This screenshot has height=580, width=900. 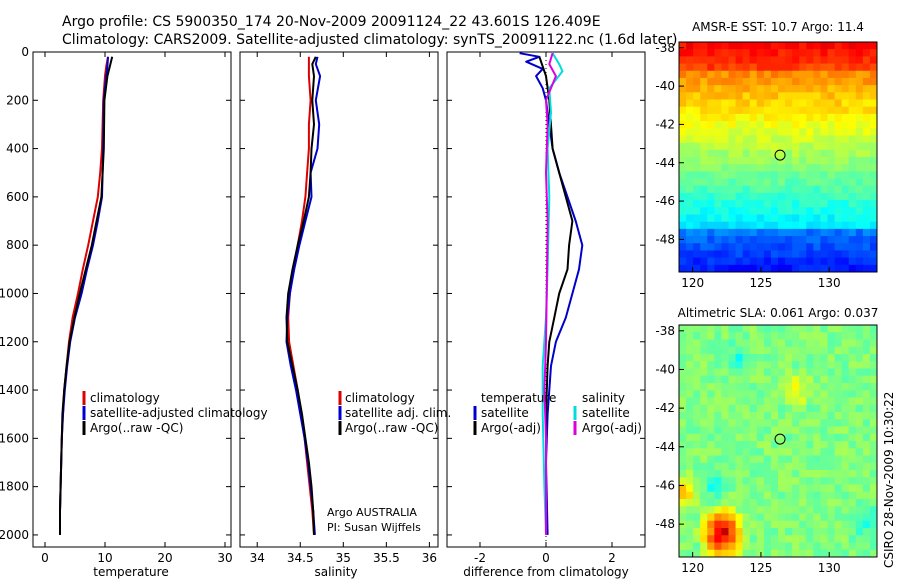 What do you see at coordinates (778, 27) in the screenshot?
I see `sst-map-title: AMSR-E SST: 10.7 Argo: 11.4` at bounding box center [778, 27].